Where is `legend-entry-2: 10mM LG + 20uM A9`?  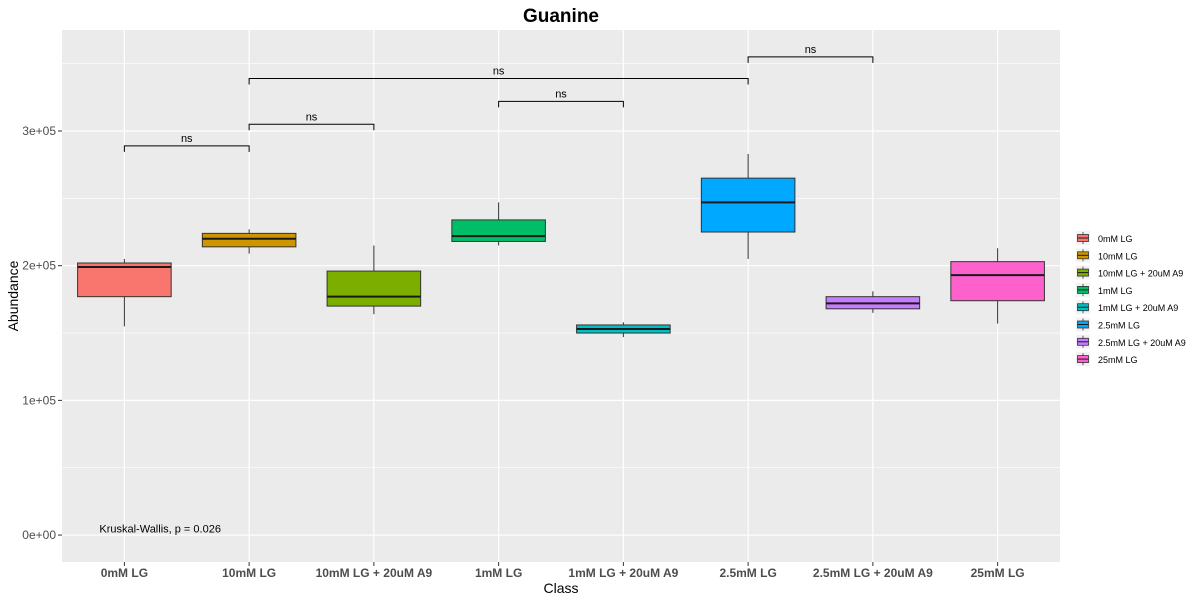
legend-entry-2: 10mM LG + 20uM A9 is located at coordinates (1129, 272).